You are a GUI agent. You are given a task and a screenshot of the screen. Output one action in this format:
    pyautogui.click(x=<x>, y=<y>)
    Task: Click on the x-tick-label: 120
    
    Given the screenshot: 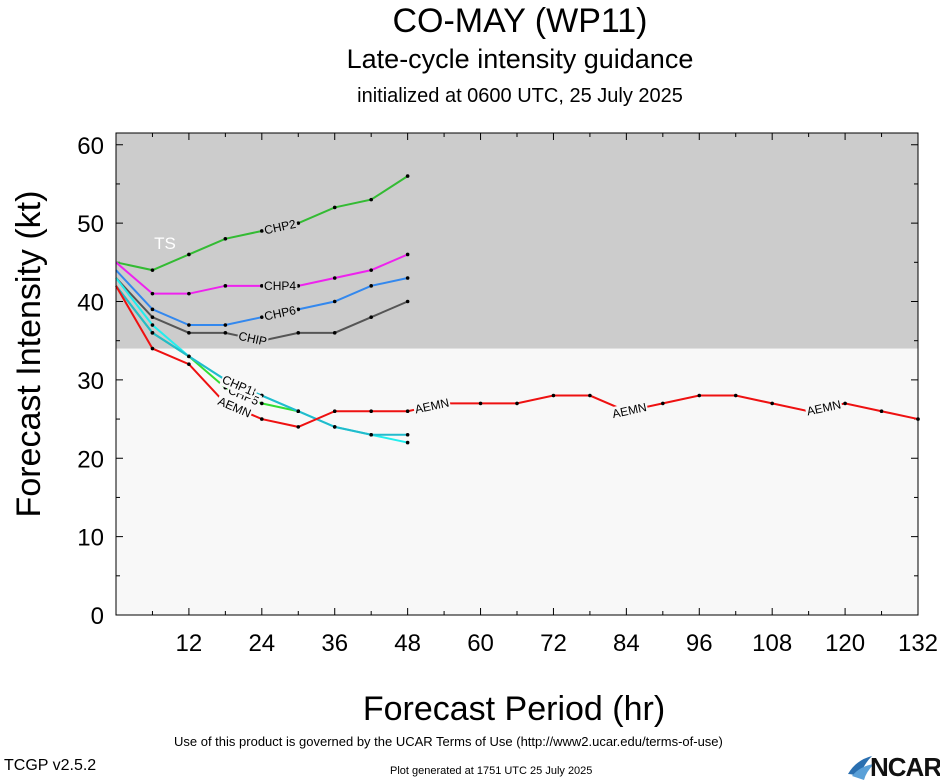 What is the action you would take?
    pyautogui.click(x=845, y=643)
    